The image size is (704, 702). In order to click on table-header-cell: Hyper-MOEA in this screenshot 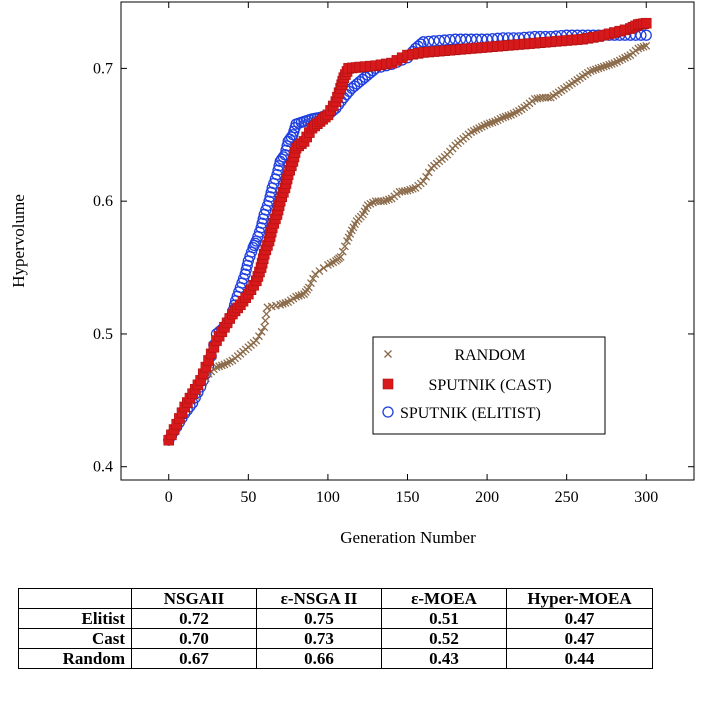, I will do `click(579, 598)`.